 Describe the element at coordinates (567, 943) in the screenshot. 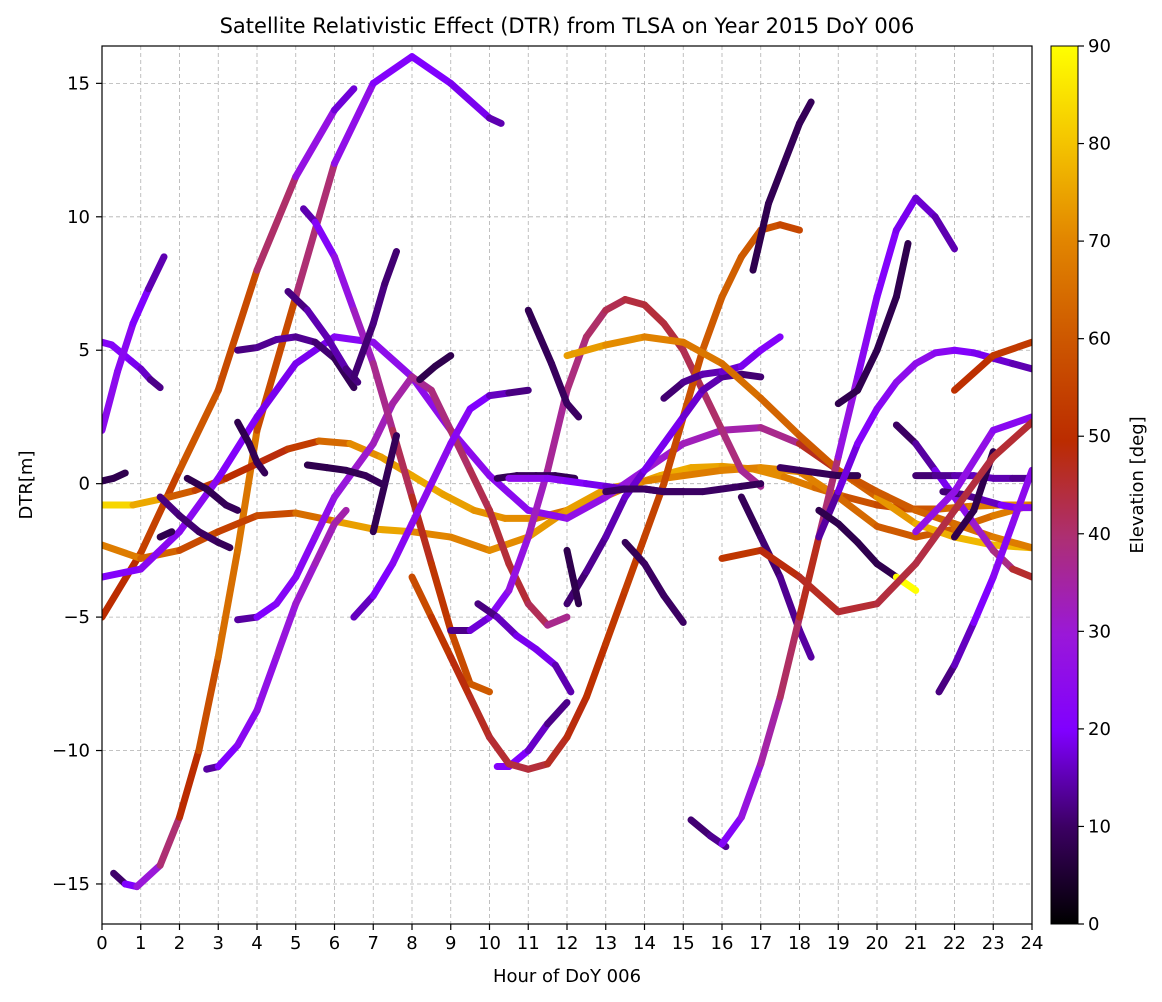

I see `x-tick-label: 12` at that location.